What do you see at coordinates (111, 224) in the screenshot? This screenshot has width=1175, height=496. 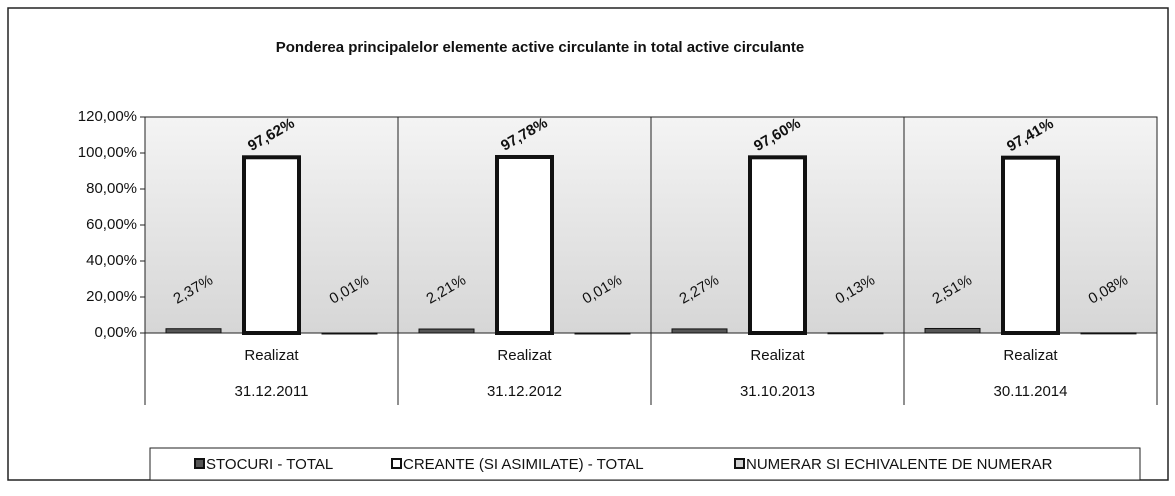 I see `y-tick-label: 60,00%` at bounding box center [111, 224].